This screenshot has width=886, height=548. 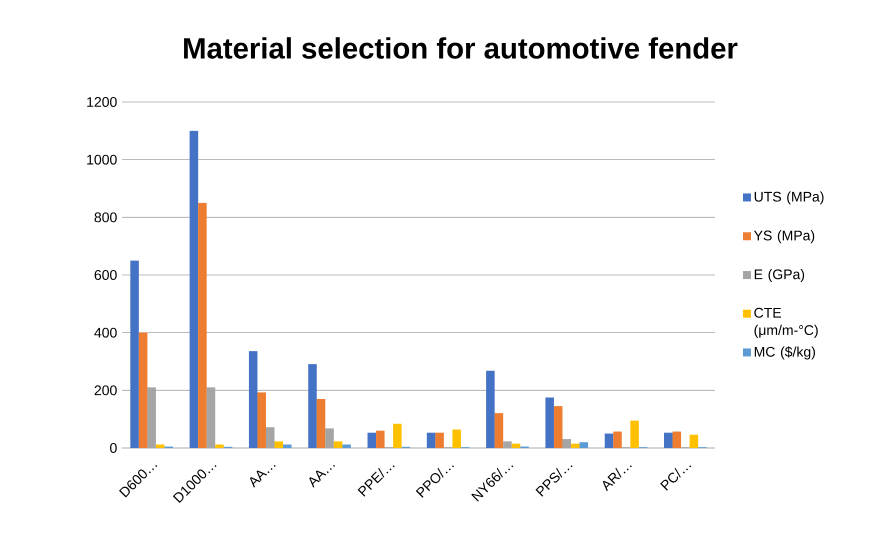 What do you see at coordinates (102, 159) in the screenshot?
I see `y-tick-label: 1000` at bounding box center [102, 159].